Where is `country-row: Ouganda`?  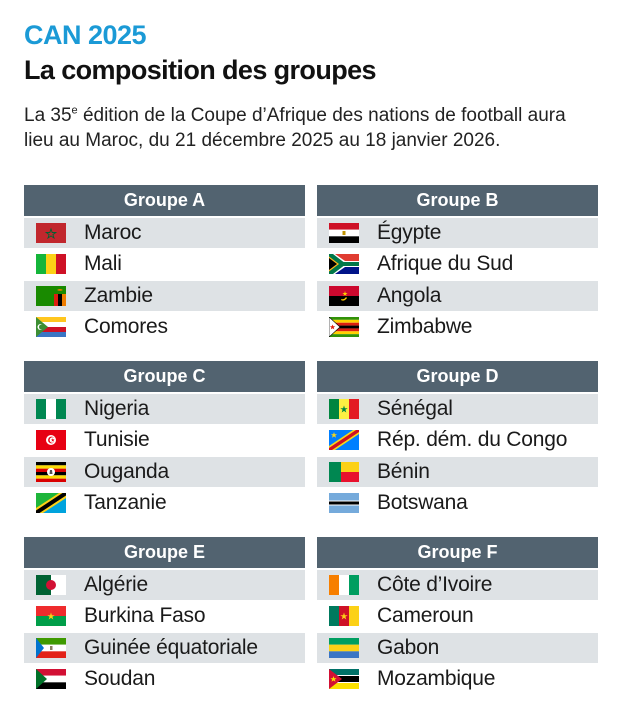 country-row: Ouganda is located at coordinates (164, 471).